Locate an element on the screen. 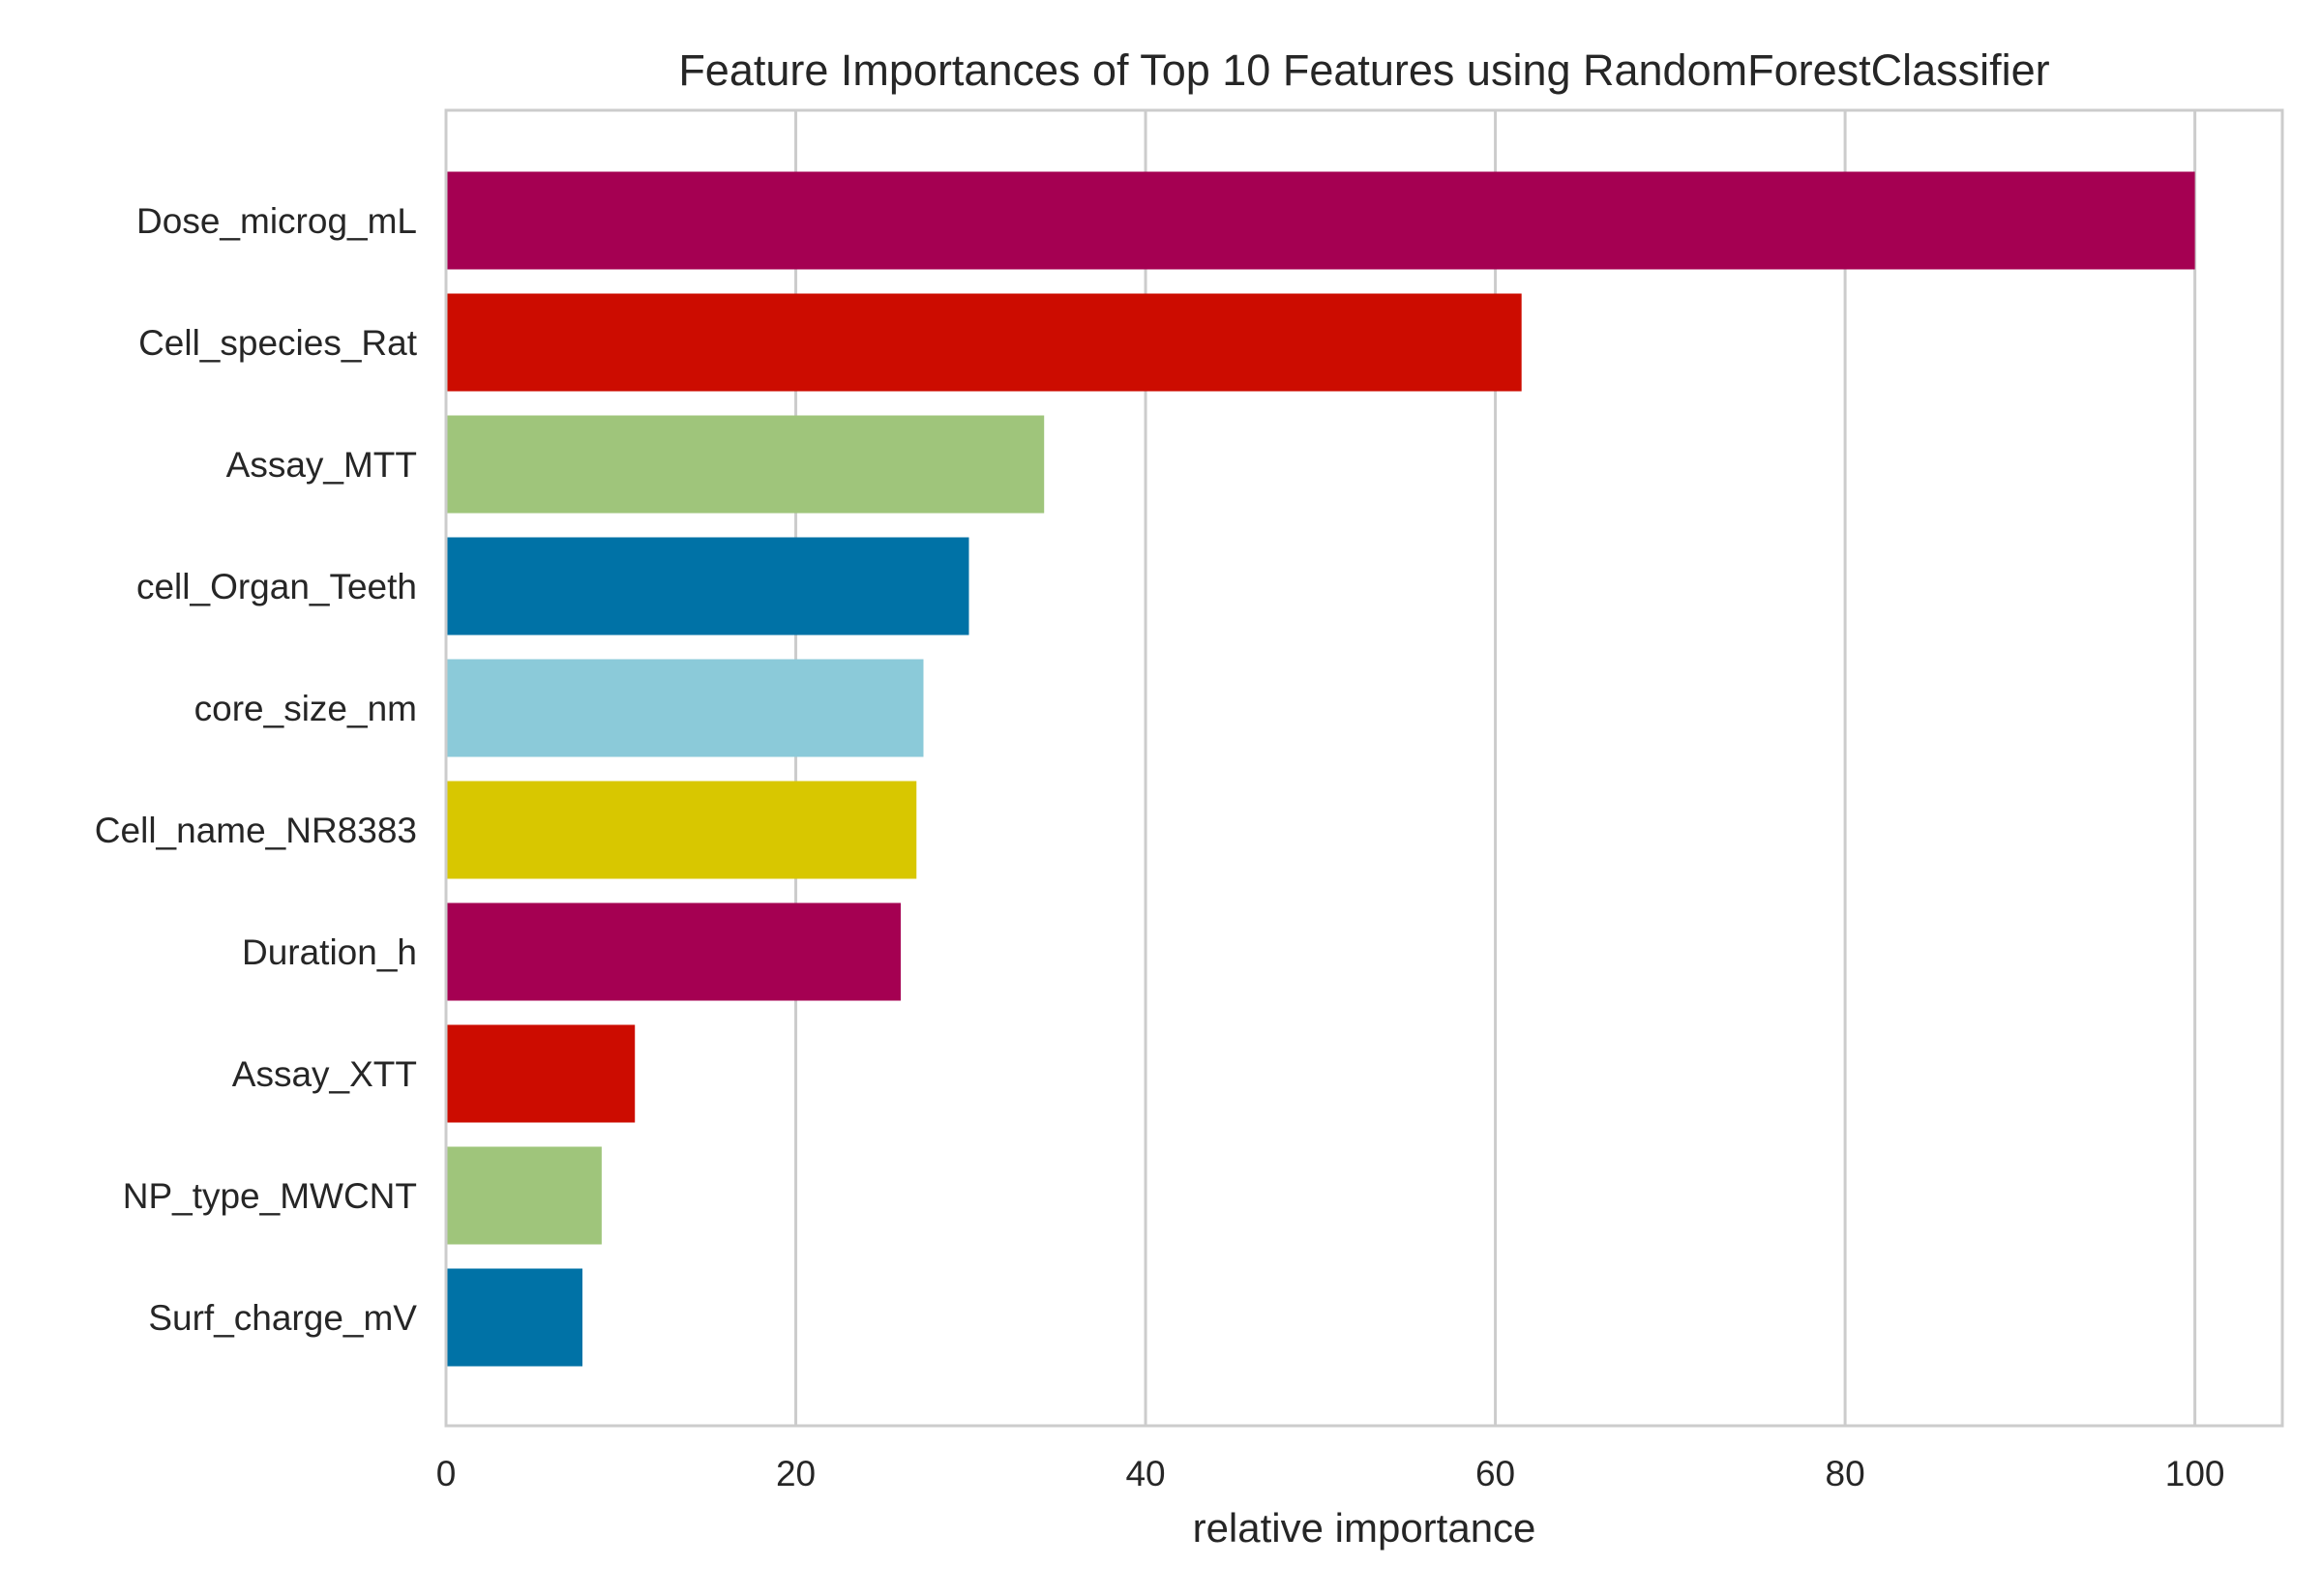  bar-cell-organ-teeth is located at coordinates (708, 586).